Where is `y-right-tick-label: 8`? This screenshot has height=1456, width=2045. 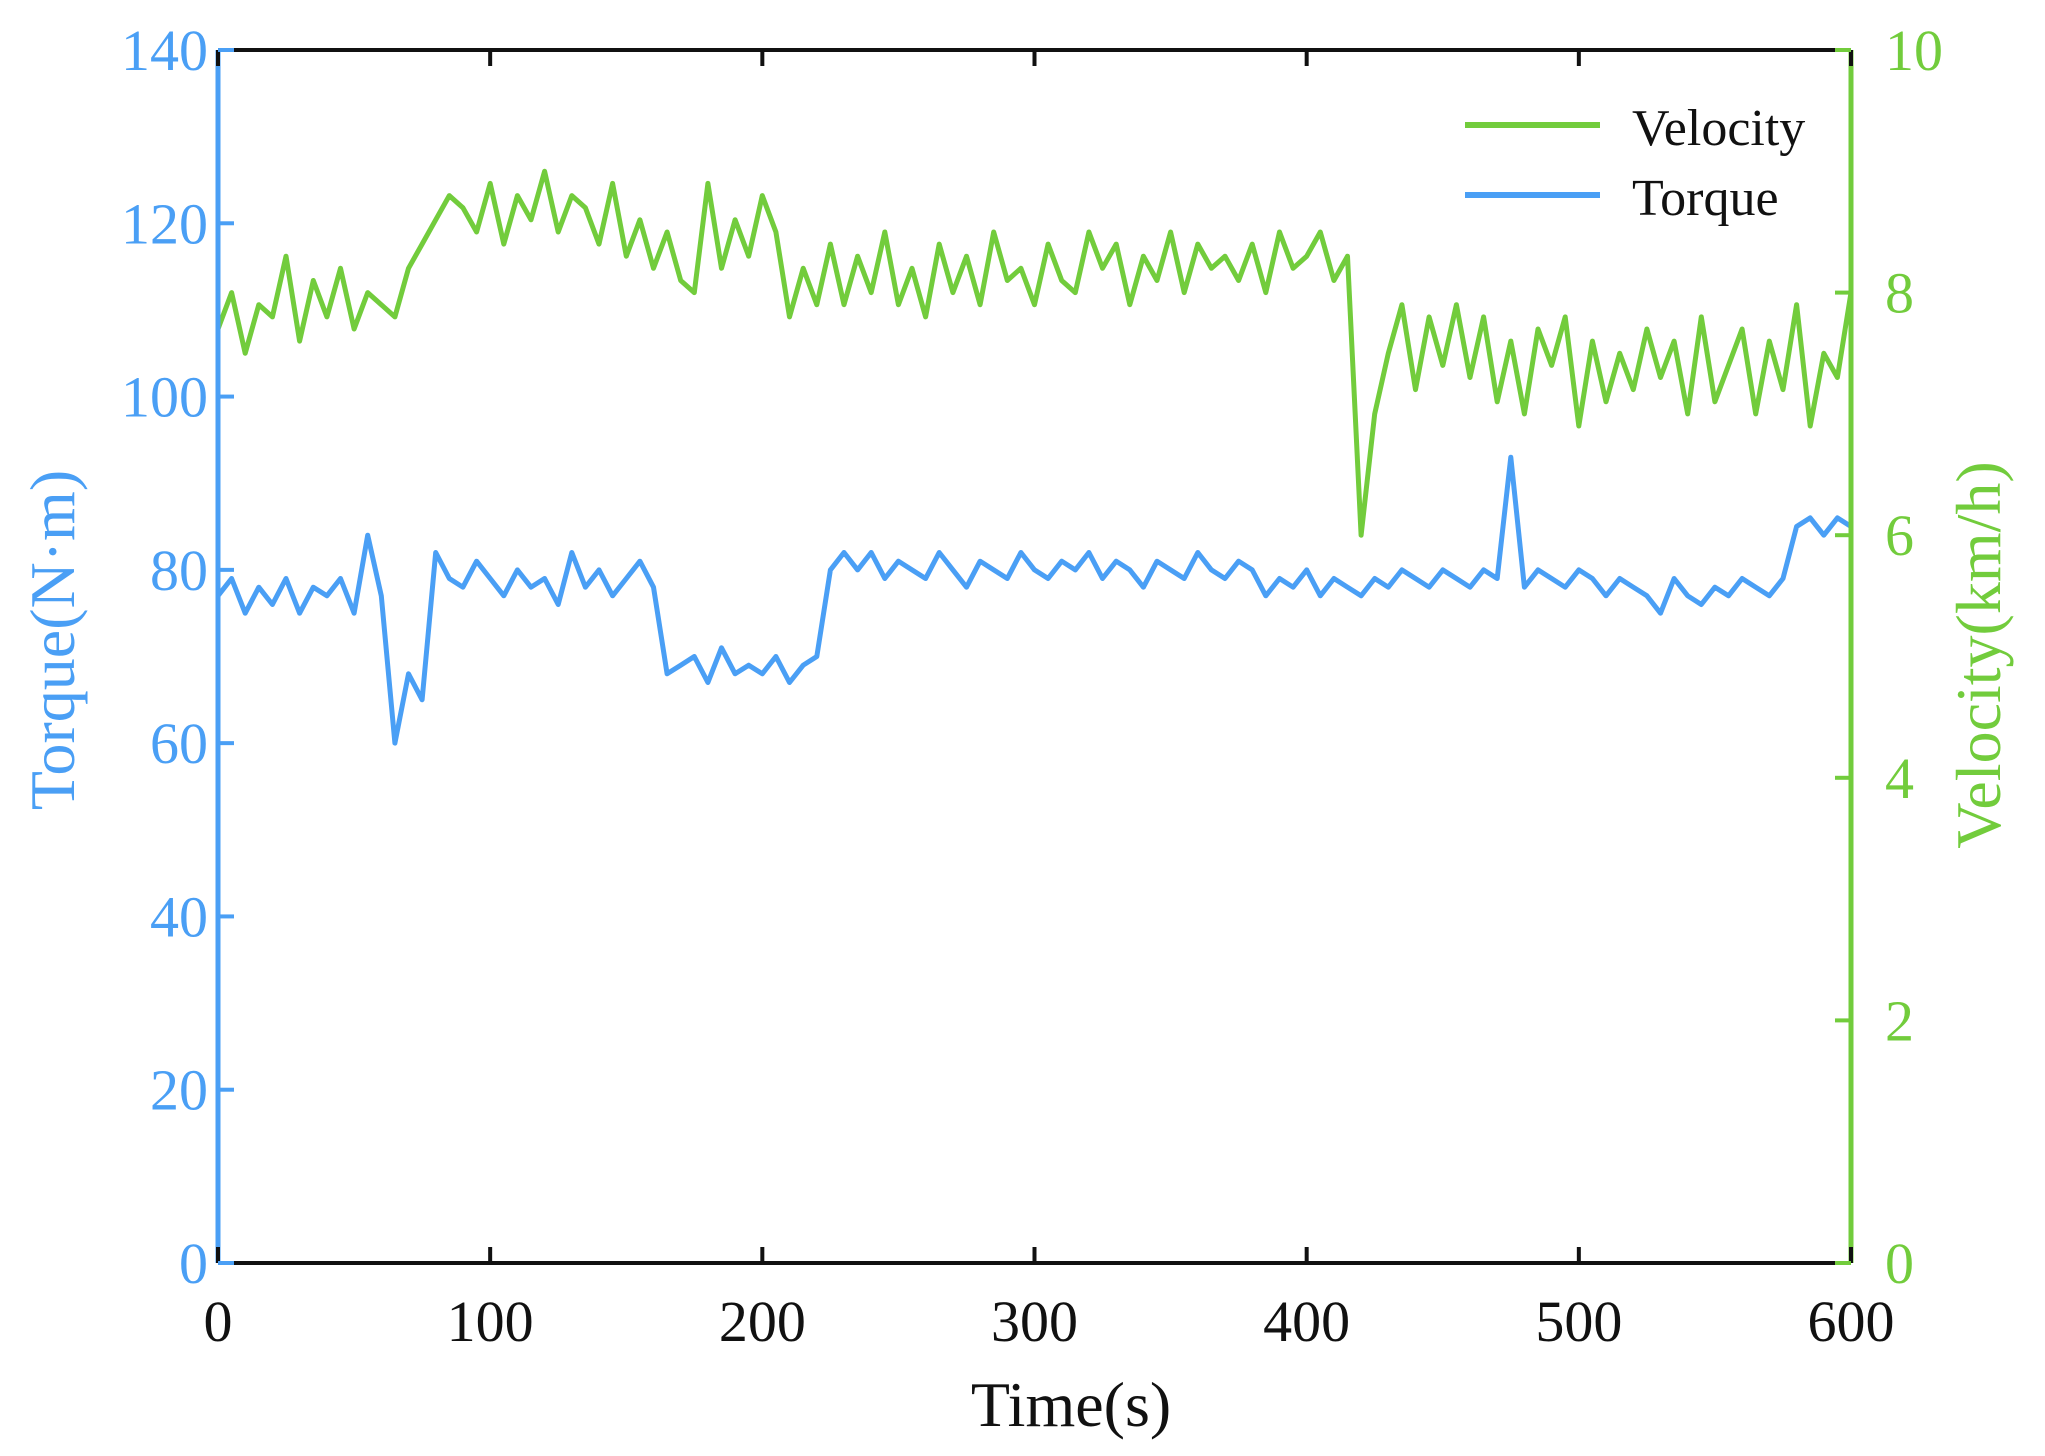
y-right-tick-label: 8 is located at coordinates (1899, 293).